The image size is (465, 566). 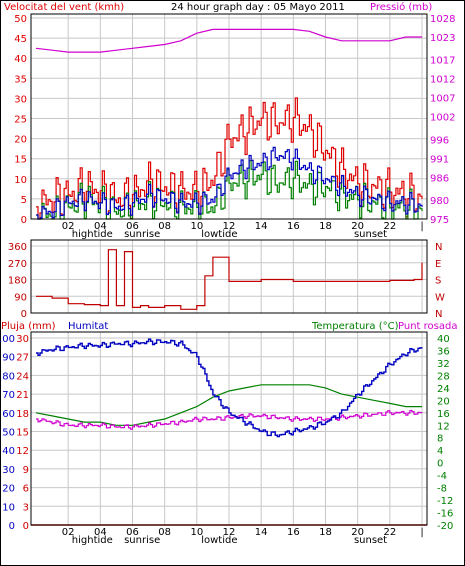 What do you see at coordinates (8, 414) in the screenshot?
I see `humidity-axis-tick: 60` at bounding box center [8, 414].